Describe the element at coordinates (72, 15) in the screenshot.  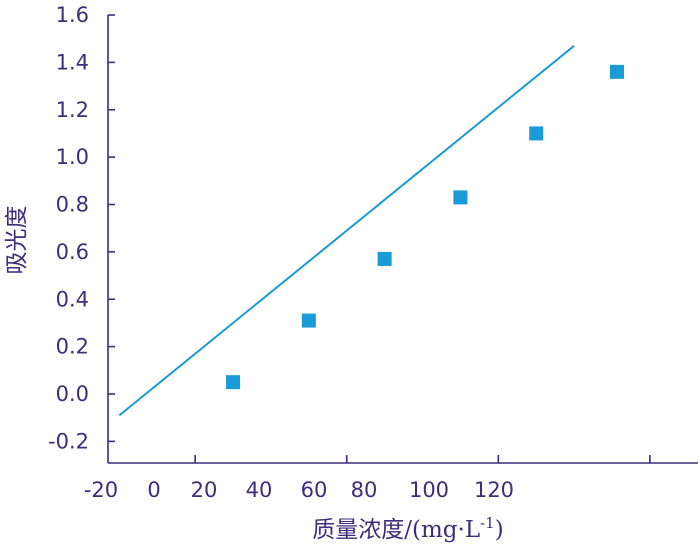
I see `y-tick-label: 1.6` at that location.